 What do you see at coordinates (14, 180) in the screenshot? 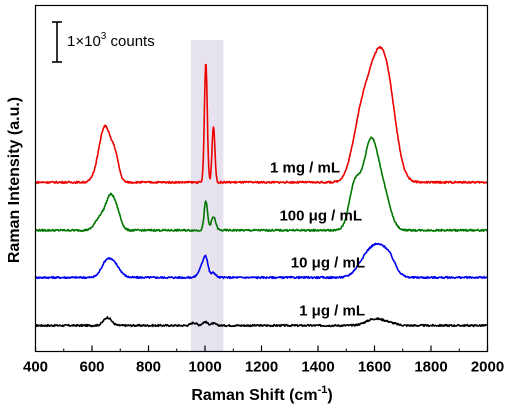
I see `y-axis-title: Raman Intensity (a.u.)` at bounding box center [14, 180].